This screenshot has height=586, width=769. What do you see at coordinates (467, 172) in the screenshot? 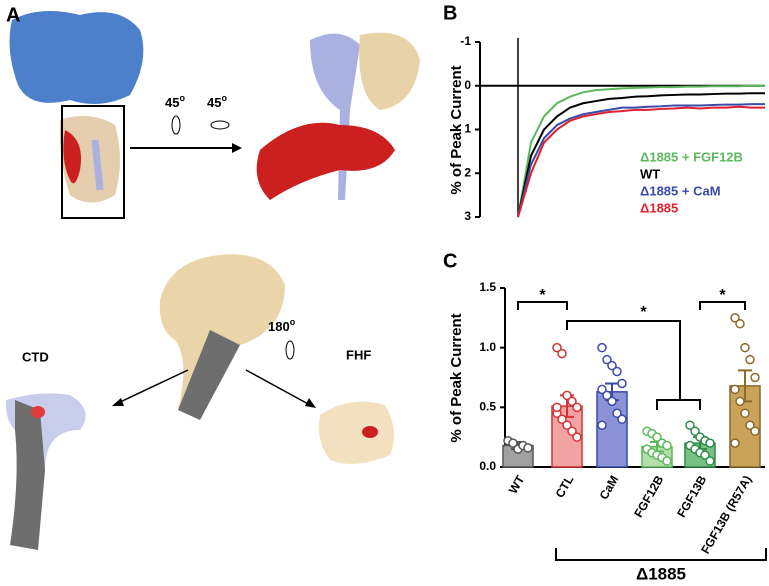
I see `y-tick-label: 2` at bounding box center [467, 172].